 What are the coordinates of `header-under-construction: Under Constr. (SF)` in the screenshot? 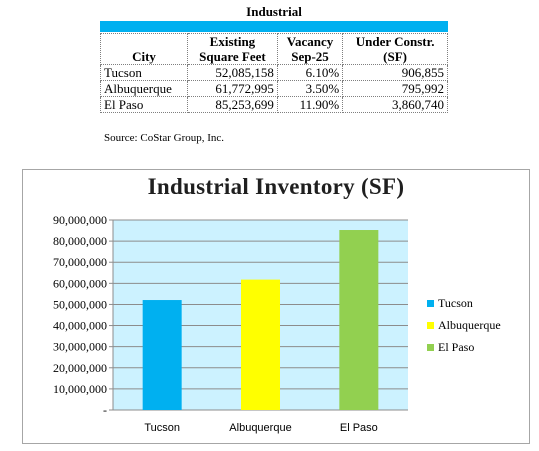 It's located at (395, 49).